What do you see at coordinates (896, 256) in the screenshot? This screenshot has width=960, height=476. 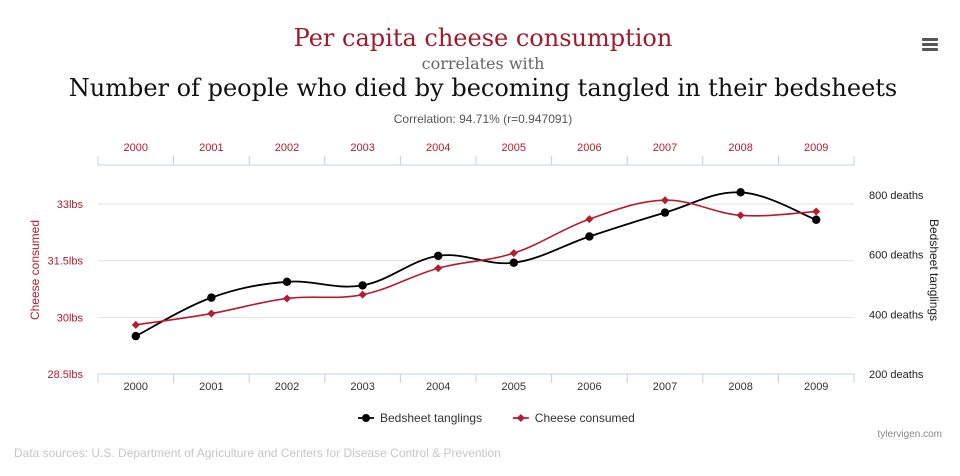 I see `right-y-tick-label: 600 deaths` at bounding box center [896, 256].